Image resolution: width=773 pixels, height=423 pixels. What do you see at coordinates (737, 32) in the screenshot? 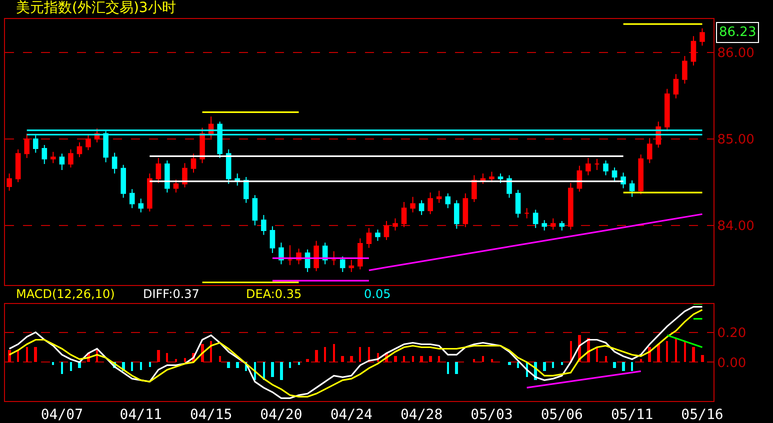
I see `text: 86.23` at bounding box center [737, 32].